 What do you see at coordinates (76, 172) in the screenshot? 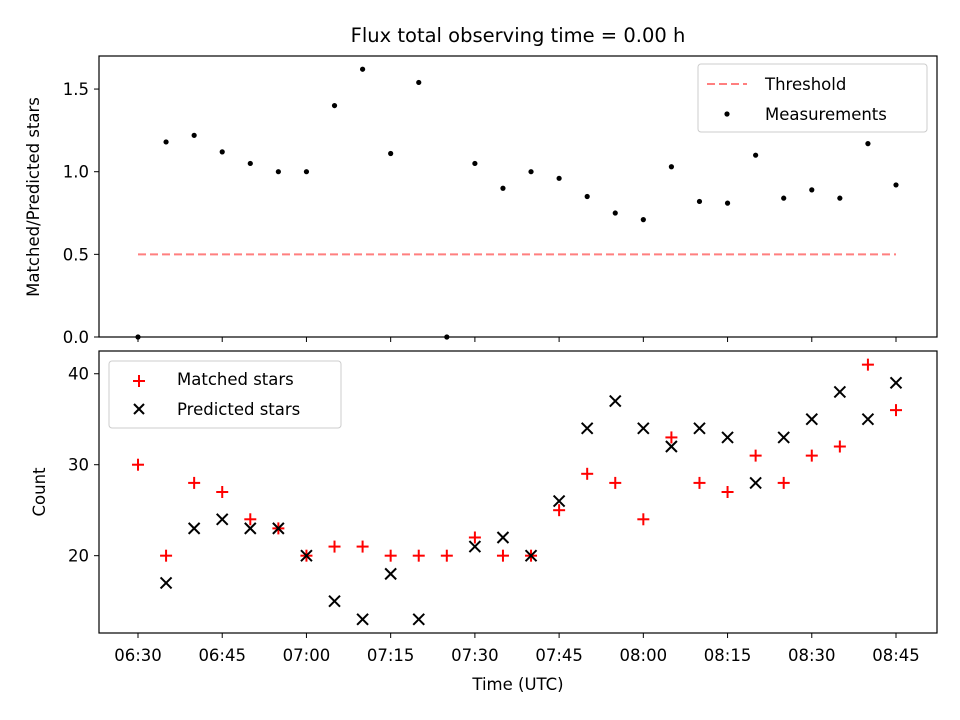
I see `top-y-tick-label: 1.0` at bounding box center [76, 172].